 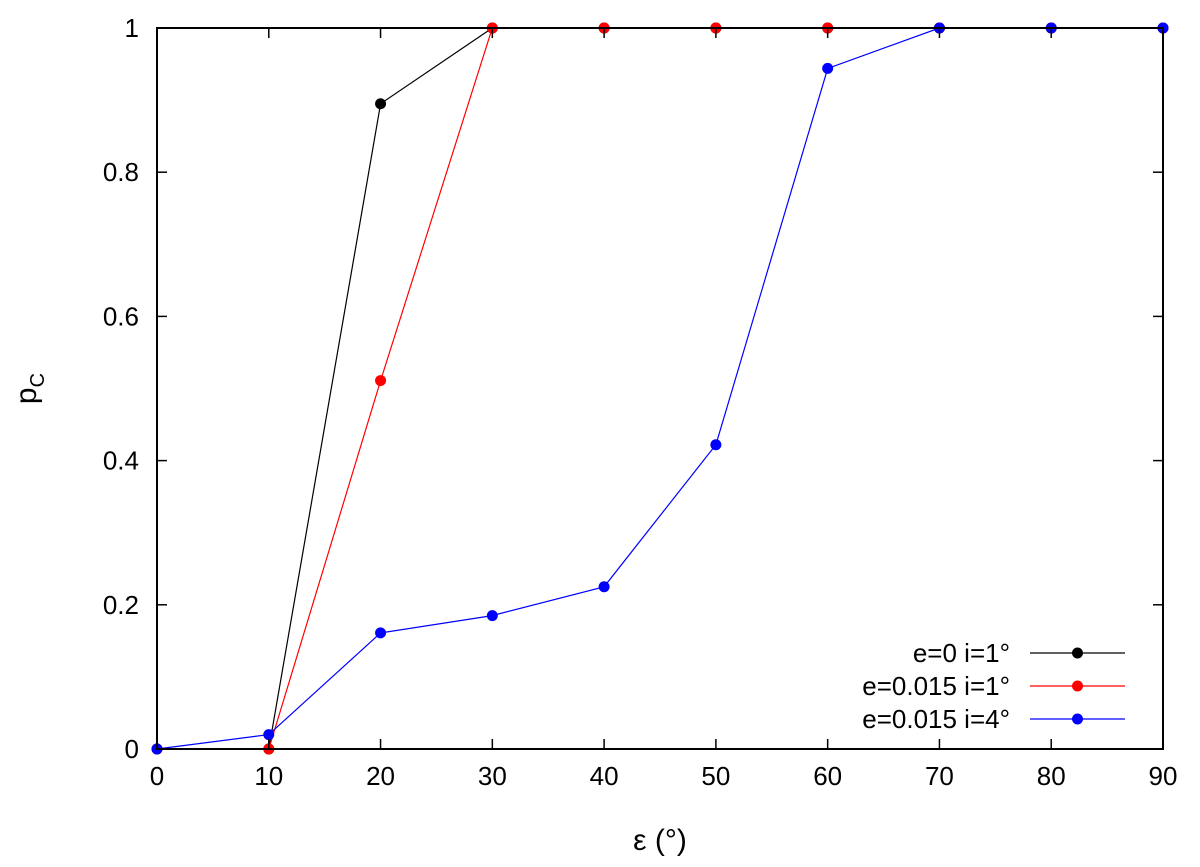 I want to click on x-tick-label: 40, so click(x=604, y=776).